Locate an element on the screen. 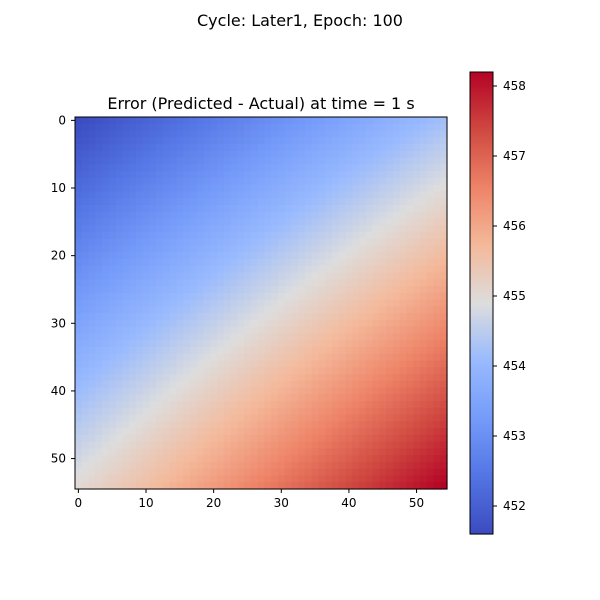  x-tick-label: 20 is located at coordinates (213, 503).